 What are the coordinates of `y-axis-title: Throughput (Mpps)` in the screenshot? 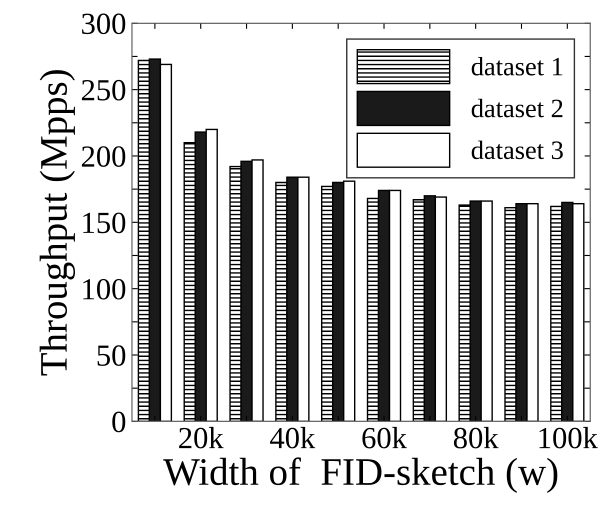 It's located at (58, 223).